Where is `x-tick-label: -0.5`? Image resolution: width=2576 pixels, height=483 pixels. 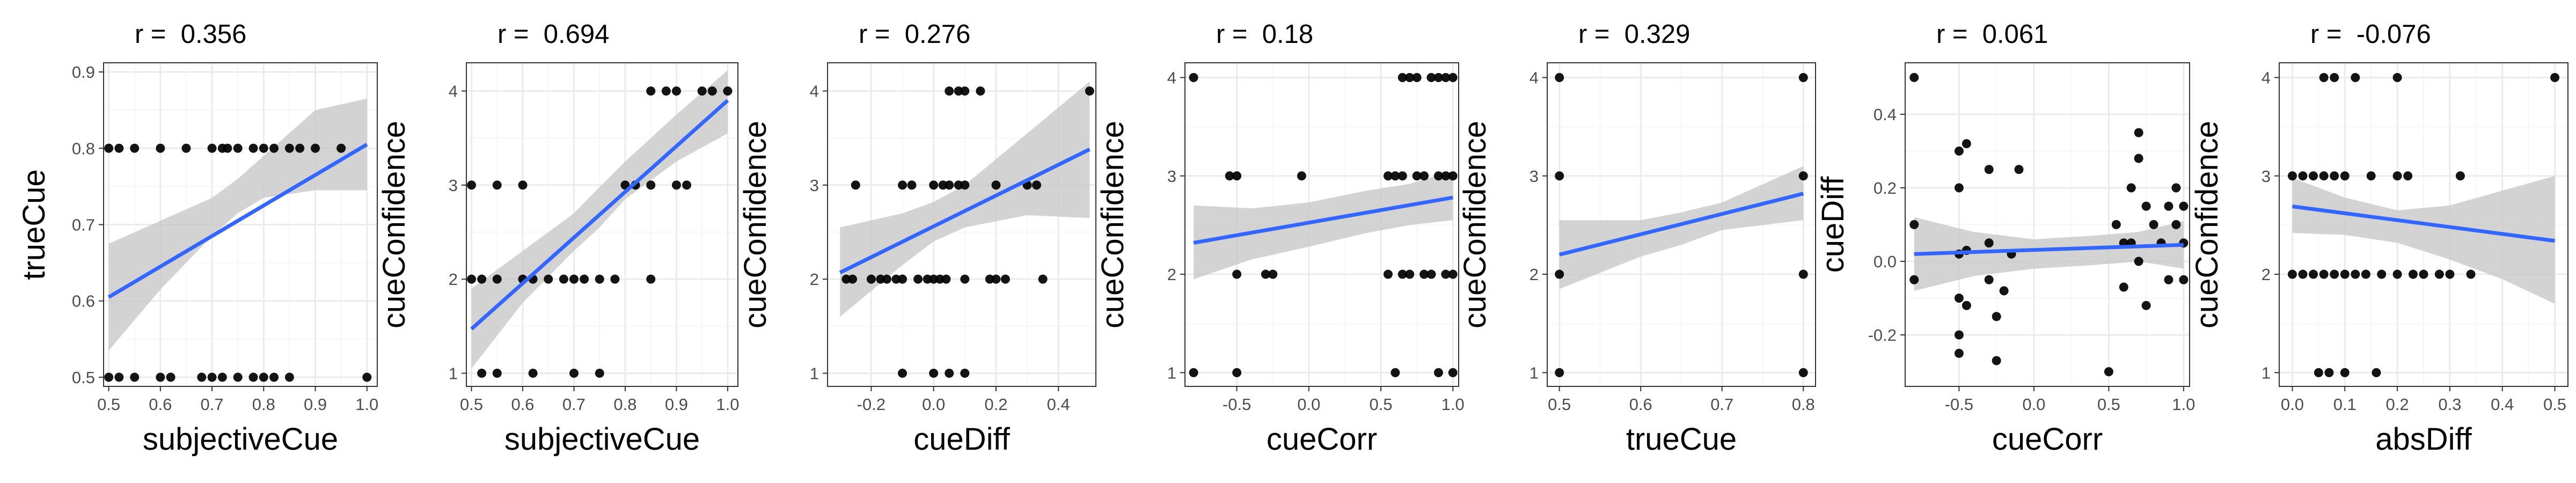
x-tick-label: -0.5 is located at coordinates (1237, 404).